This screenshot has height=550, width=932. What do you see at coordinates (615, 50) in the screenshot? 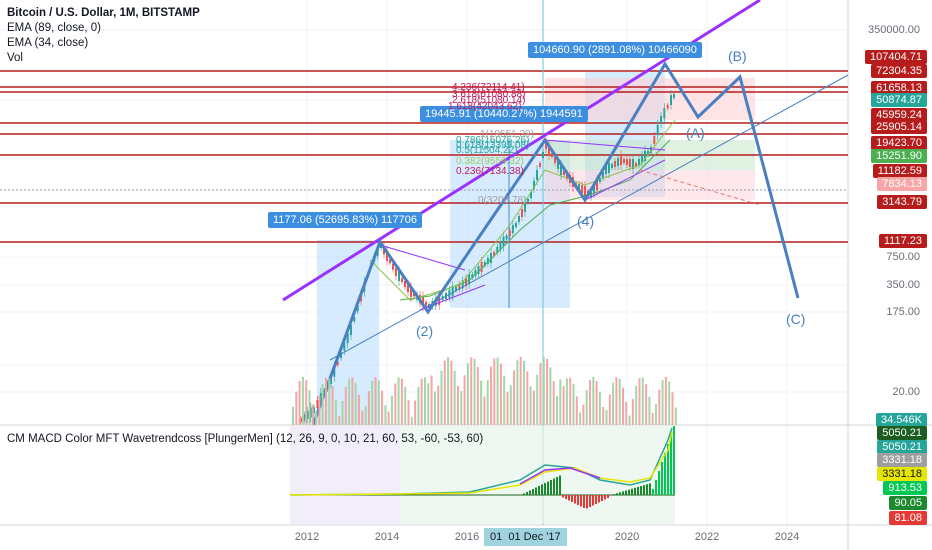
I see `box-label-3: 104660.90 (2891.08%) 10466090` at bounding box center [615, 50].